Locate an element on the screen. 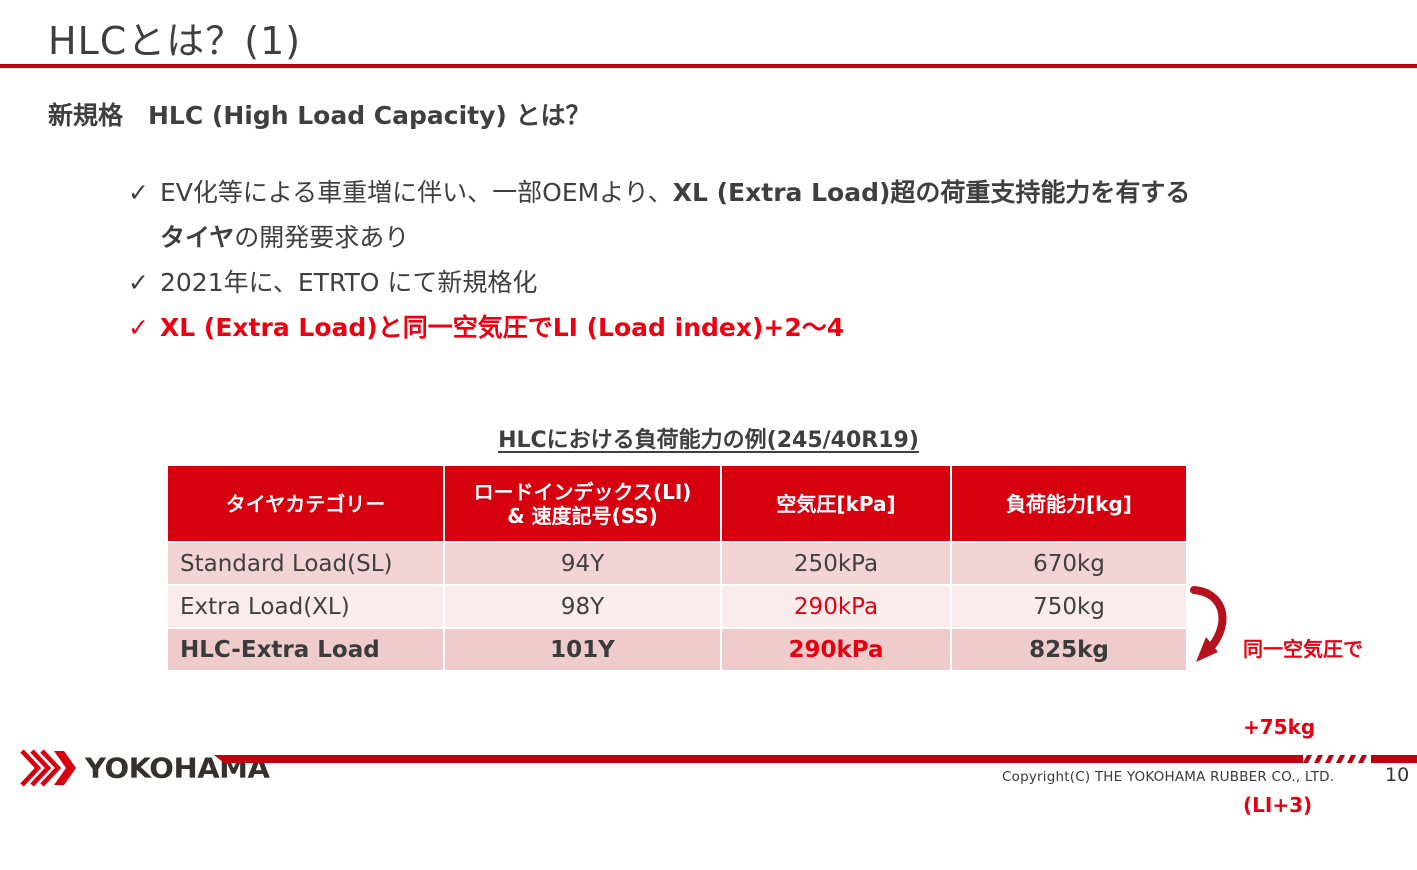 The image size is (1417, 870). footer-diagonal-stripes is located at coordinates (1337, 759).